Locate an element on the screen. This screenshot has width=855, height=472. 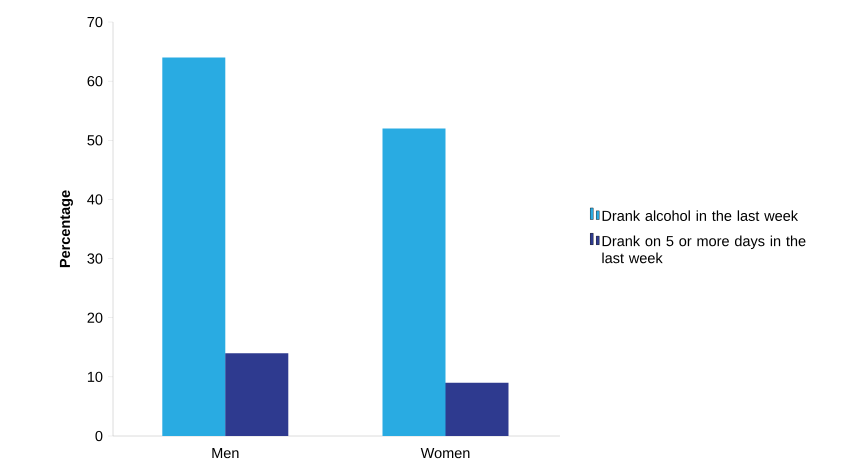
y-tick-label: 40 is located at coordinates (94, 199).